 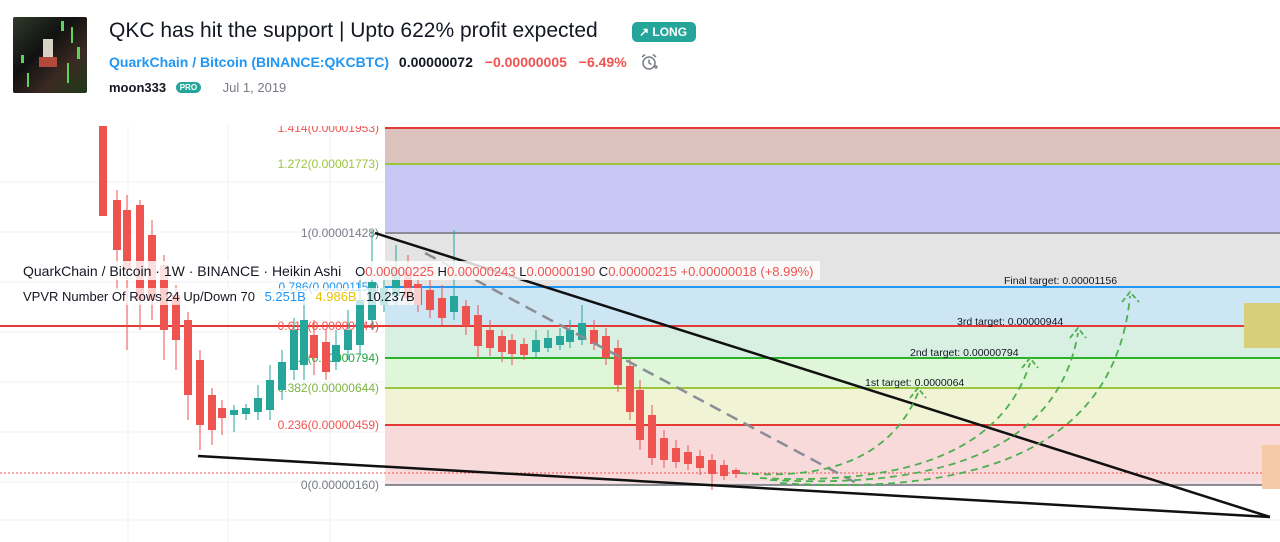 What do you see at coordinates (442, 271) in the screenshot?
I see `ohlc-h-label: H` at bounding box center [442, 271].